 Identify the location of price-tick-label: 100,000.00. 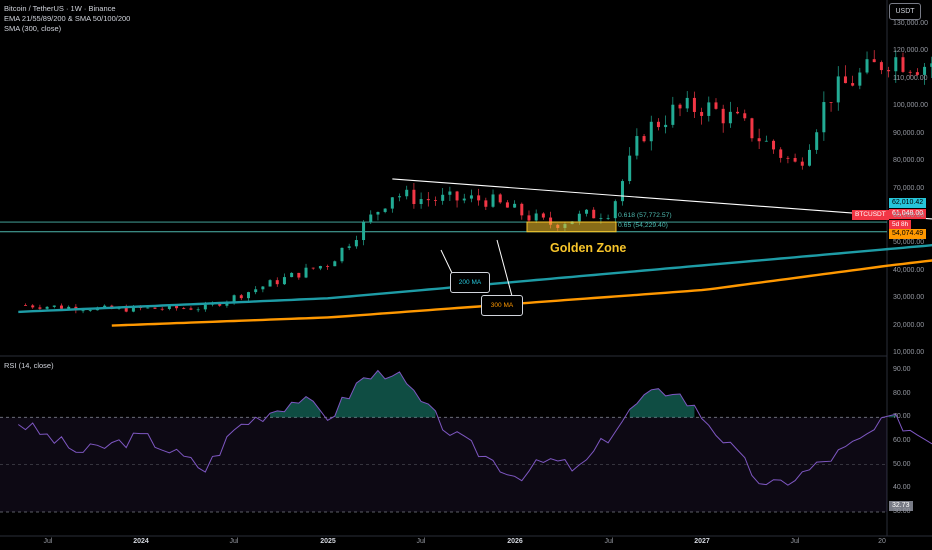
(911, 106).